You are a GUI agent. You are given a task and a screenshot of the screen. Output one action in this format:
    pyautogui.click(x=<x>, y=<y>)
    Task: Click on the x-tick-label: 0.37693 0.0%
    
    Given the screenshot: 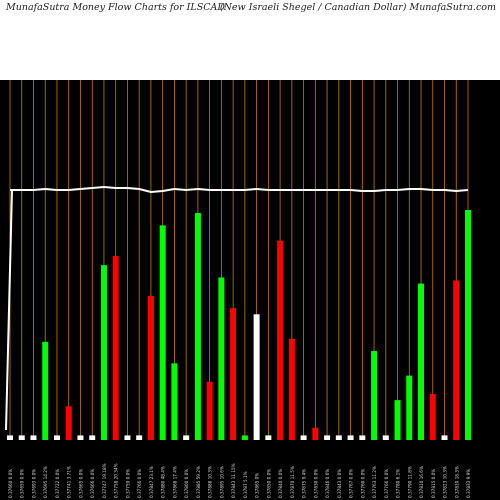 What is the action you would take?
    pyautogui.click(x=33, y=483)
    